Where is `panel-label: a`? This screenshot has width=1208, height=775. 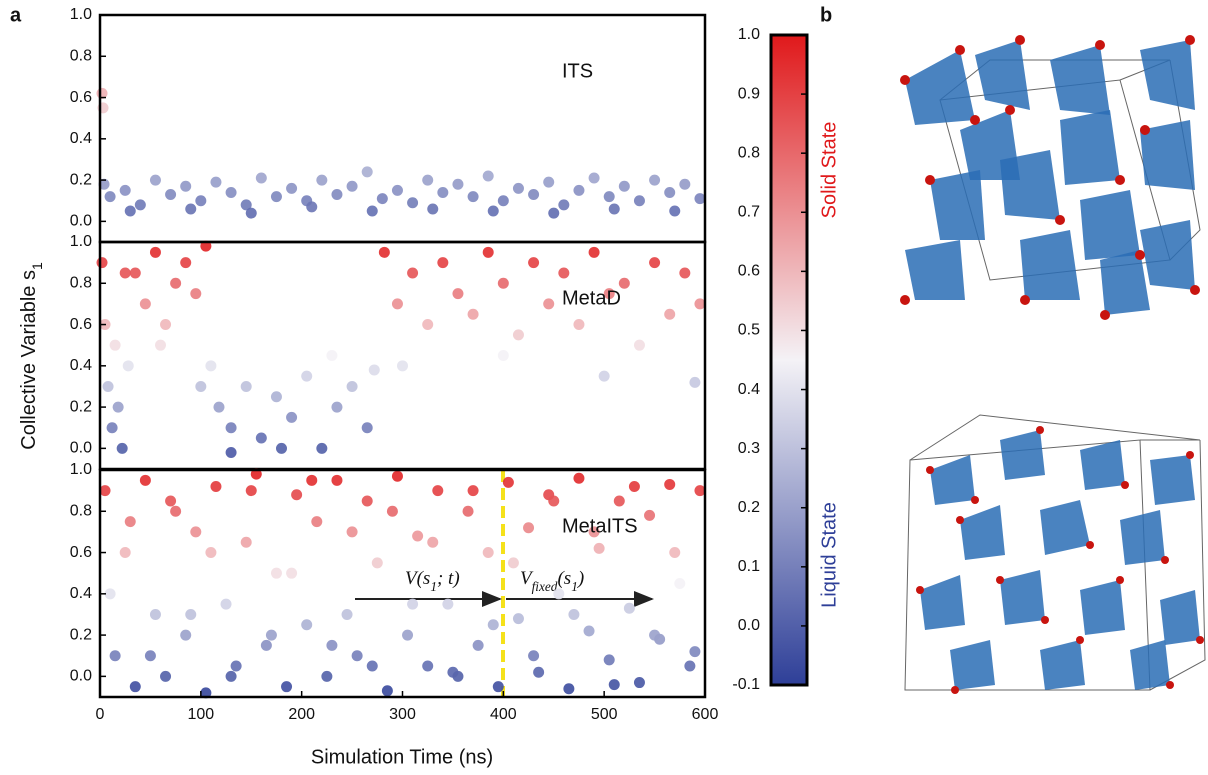 panel-label: a is located at coordinates (16, 15).